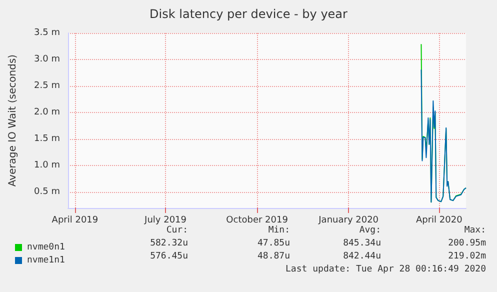 The height and width of the screenshot is (292, 497). I want to click on legend-label: nvme1n1, so click(46, 261).